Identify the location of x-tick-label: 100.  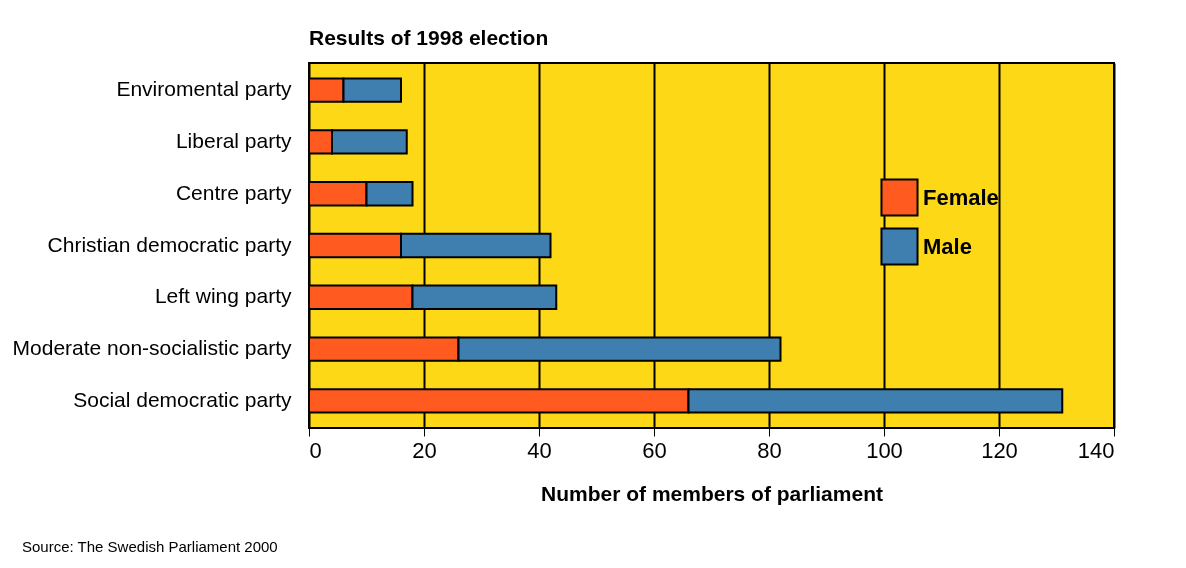
(884, 450).